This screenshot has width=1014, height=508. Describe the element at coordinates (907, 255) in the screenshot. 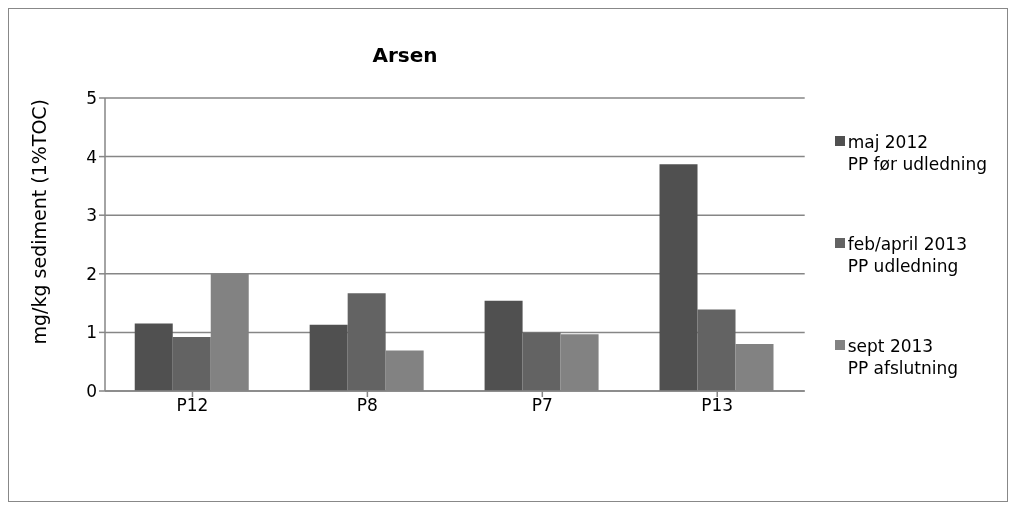

I see `legend-label: feb/april 2013 PP udledning` at that location.